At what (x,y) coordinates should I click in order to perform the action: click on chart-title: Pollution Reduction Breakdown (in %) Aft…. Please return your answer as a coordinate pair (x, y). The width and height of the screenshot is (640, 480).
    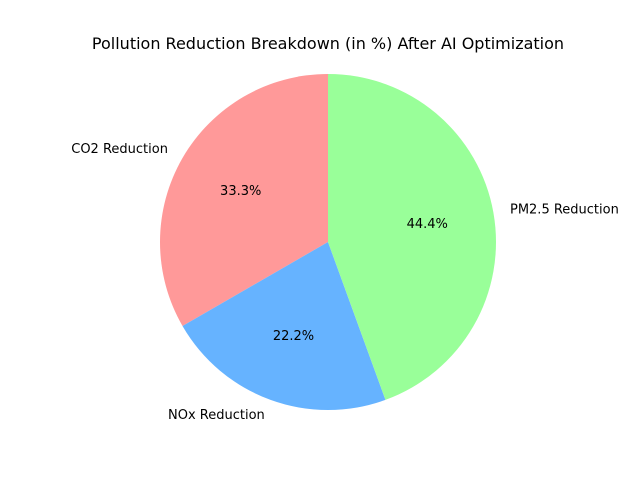
    Looking at the image, I should click on (328, 43).